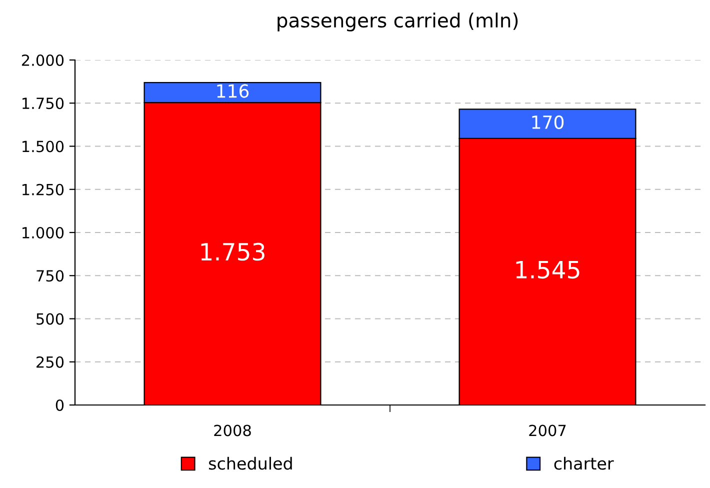 This screenshot has height=488, width=710. I want to click on y-tick-label: 2.000, so click(43, 60).